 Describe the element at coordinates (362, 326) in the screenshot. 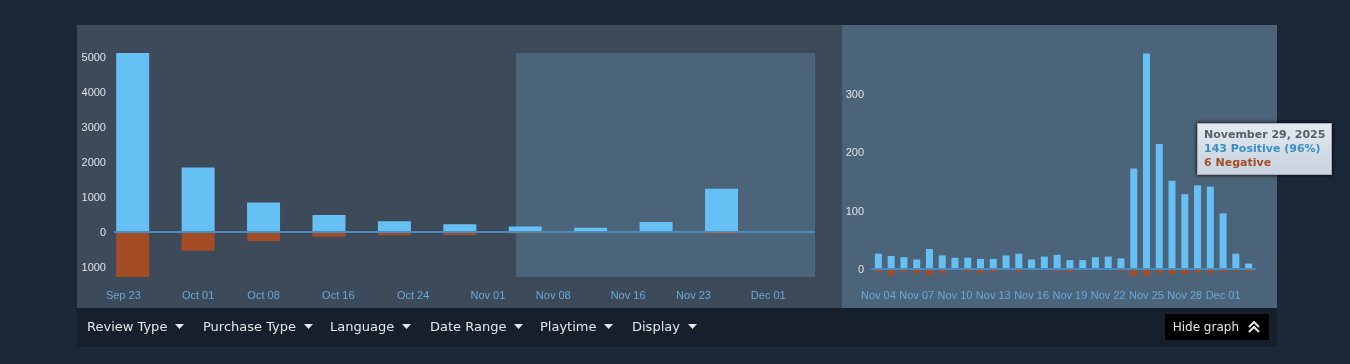

I see `text: Language` at that location.